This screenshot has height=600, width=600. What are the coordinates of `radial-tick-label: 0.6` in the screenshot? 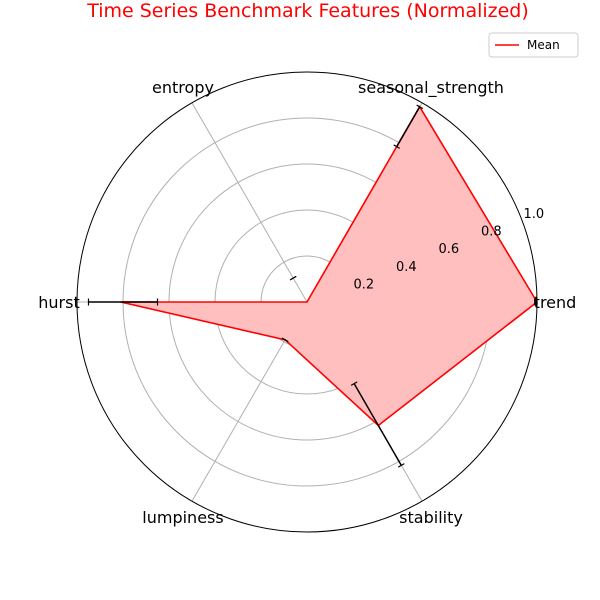 It's located at (448, 249).